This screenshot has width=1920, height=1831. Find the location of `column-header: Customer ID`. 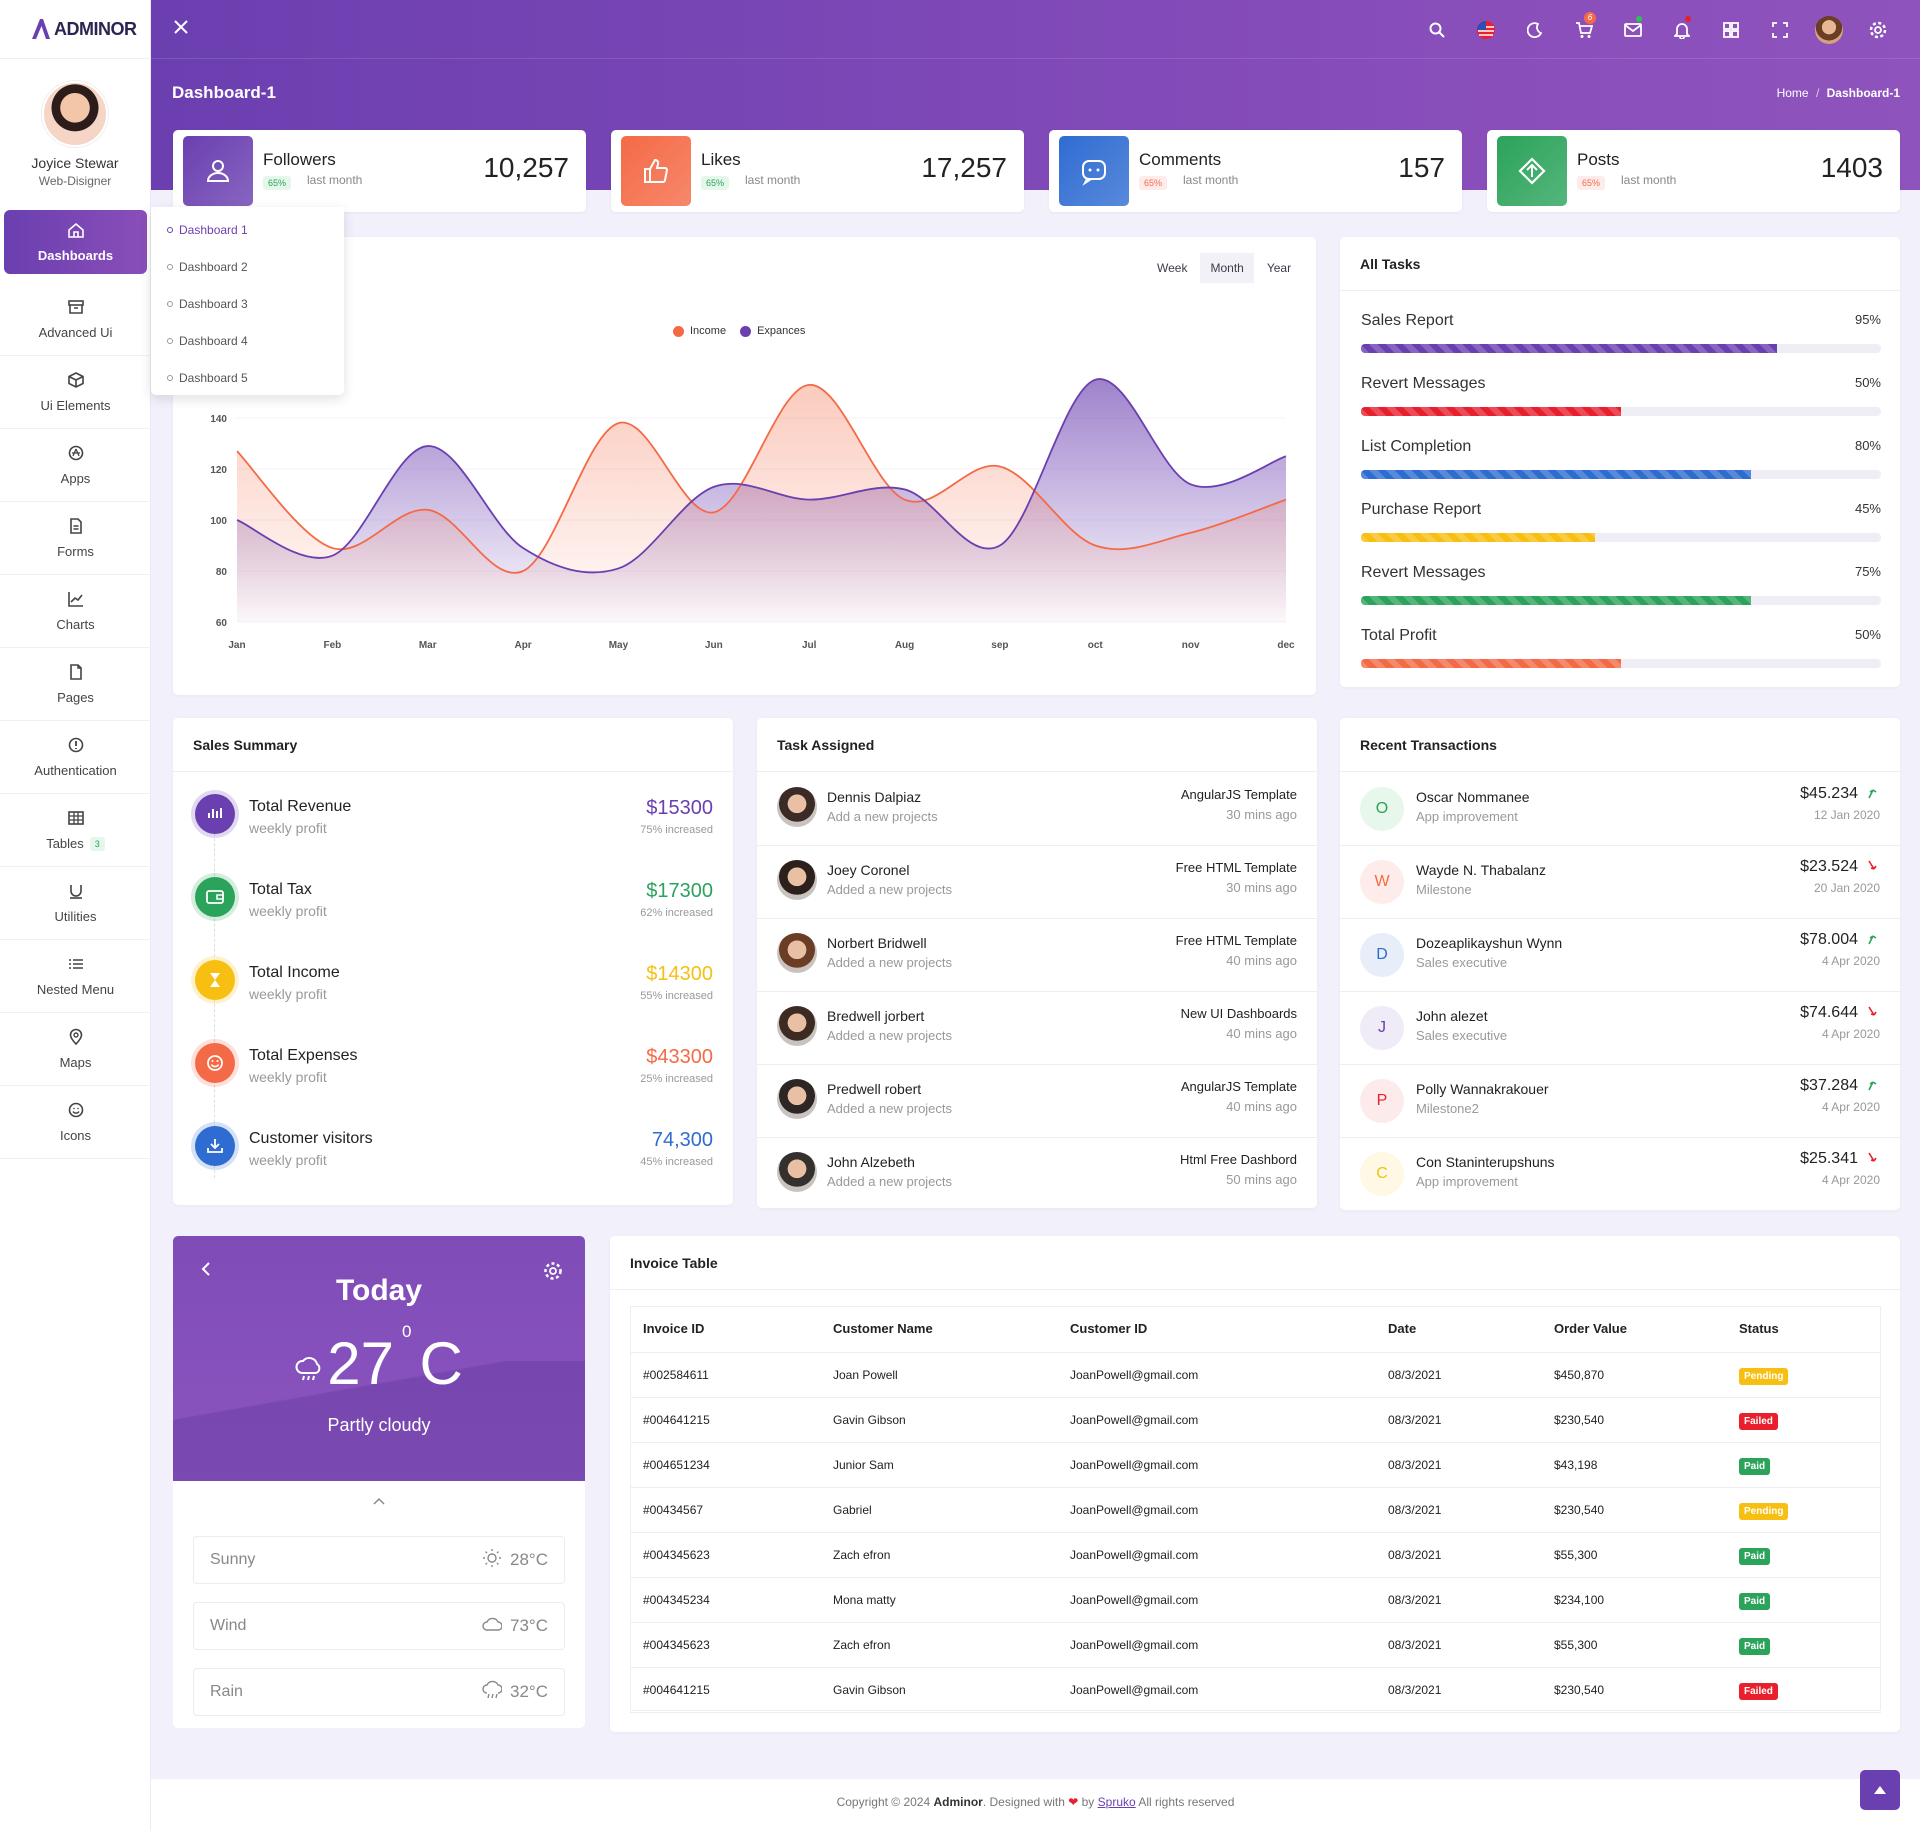

column-header: Customer ID is located at coordinates (1216, 1329).